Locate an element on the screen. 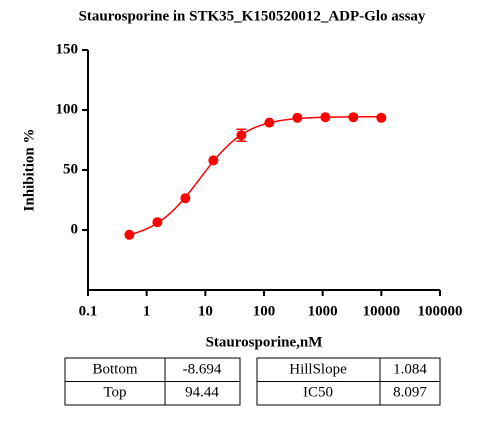  y-tick-label: 150 is located at coordinates (67, 49).